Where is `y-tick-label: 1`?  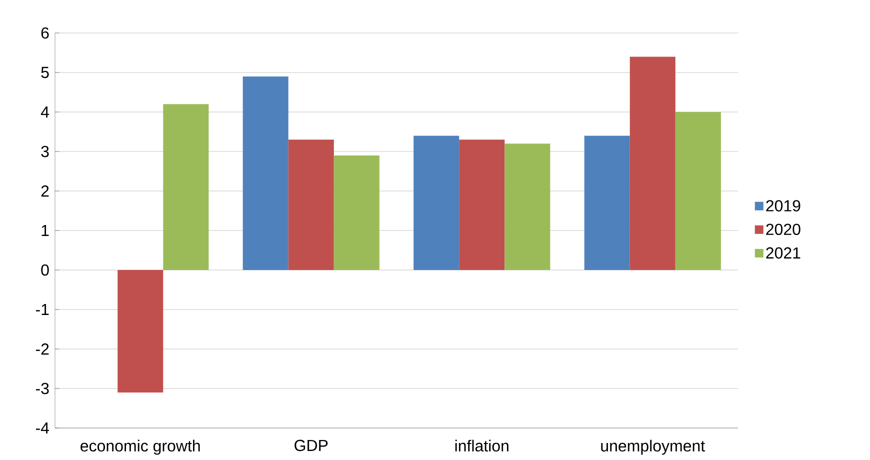 y-tick-label: 1 is located at coordinates (45, 230).